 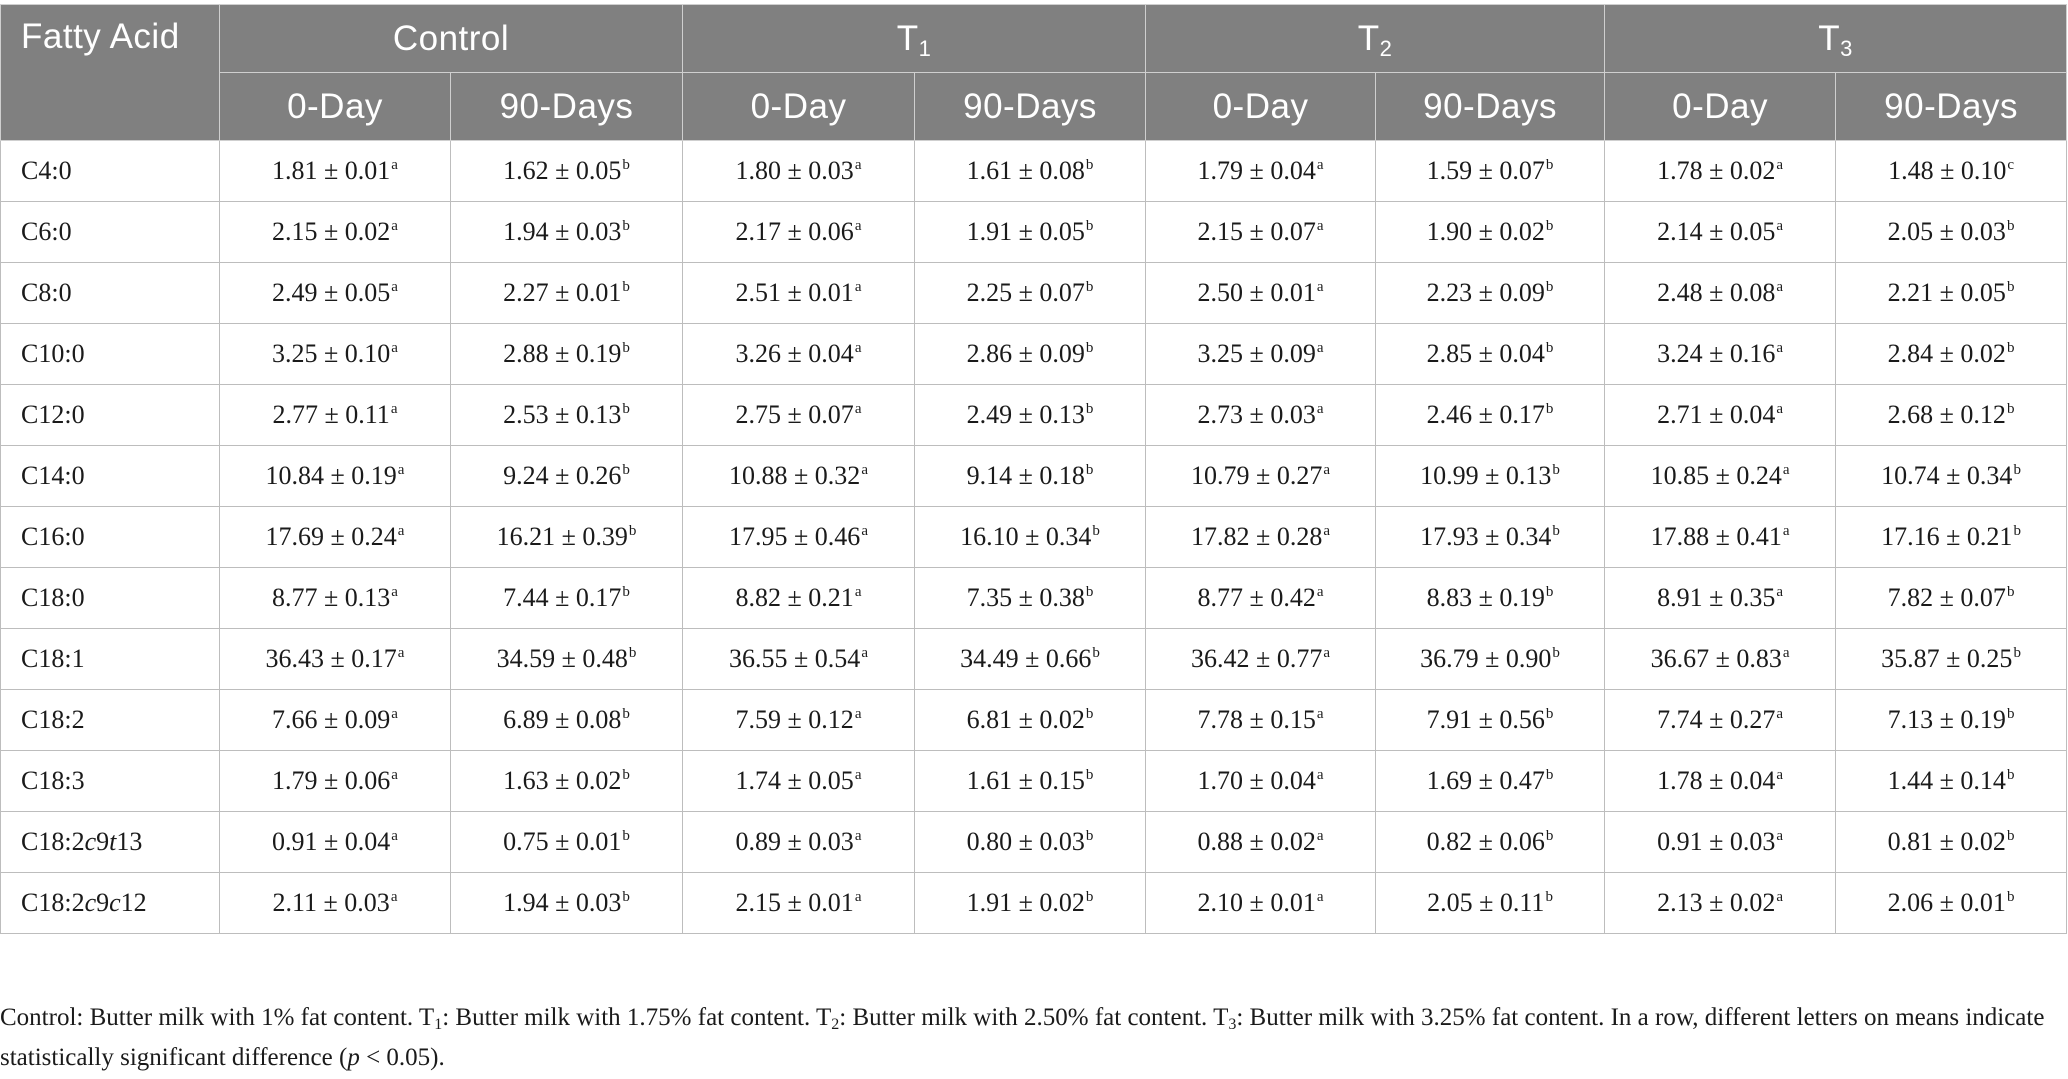 What do you see at coordinates (110, 537) in the screenshot?
I see `fatty-acid-name: C16:0` at bounding box center [110, 537].